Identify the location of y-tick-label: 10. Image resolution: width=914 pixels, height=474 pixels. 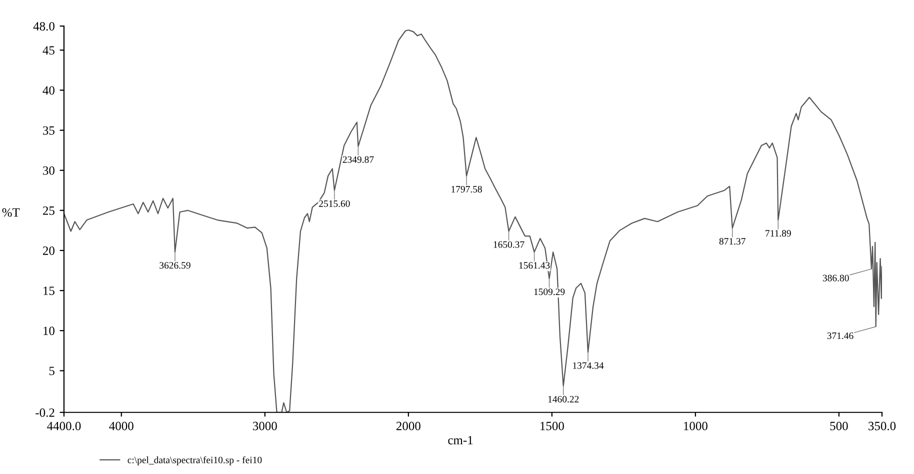
(49, 331).